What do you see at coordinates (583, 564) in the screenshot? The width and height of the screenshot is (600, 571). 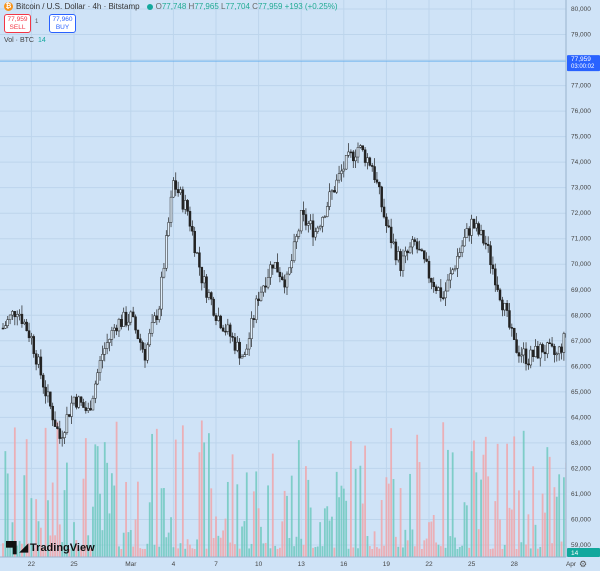 I see `gear-icon: ⚙` at bounding box center [583, 564].